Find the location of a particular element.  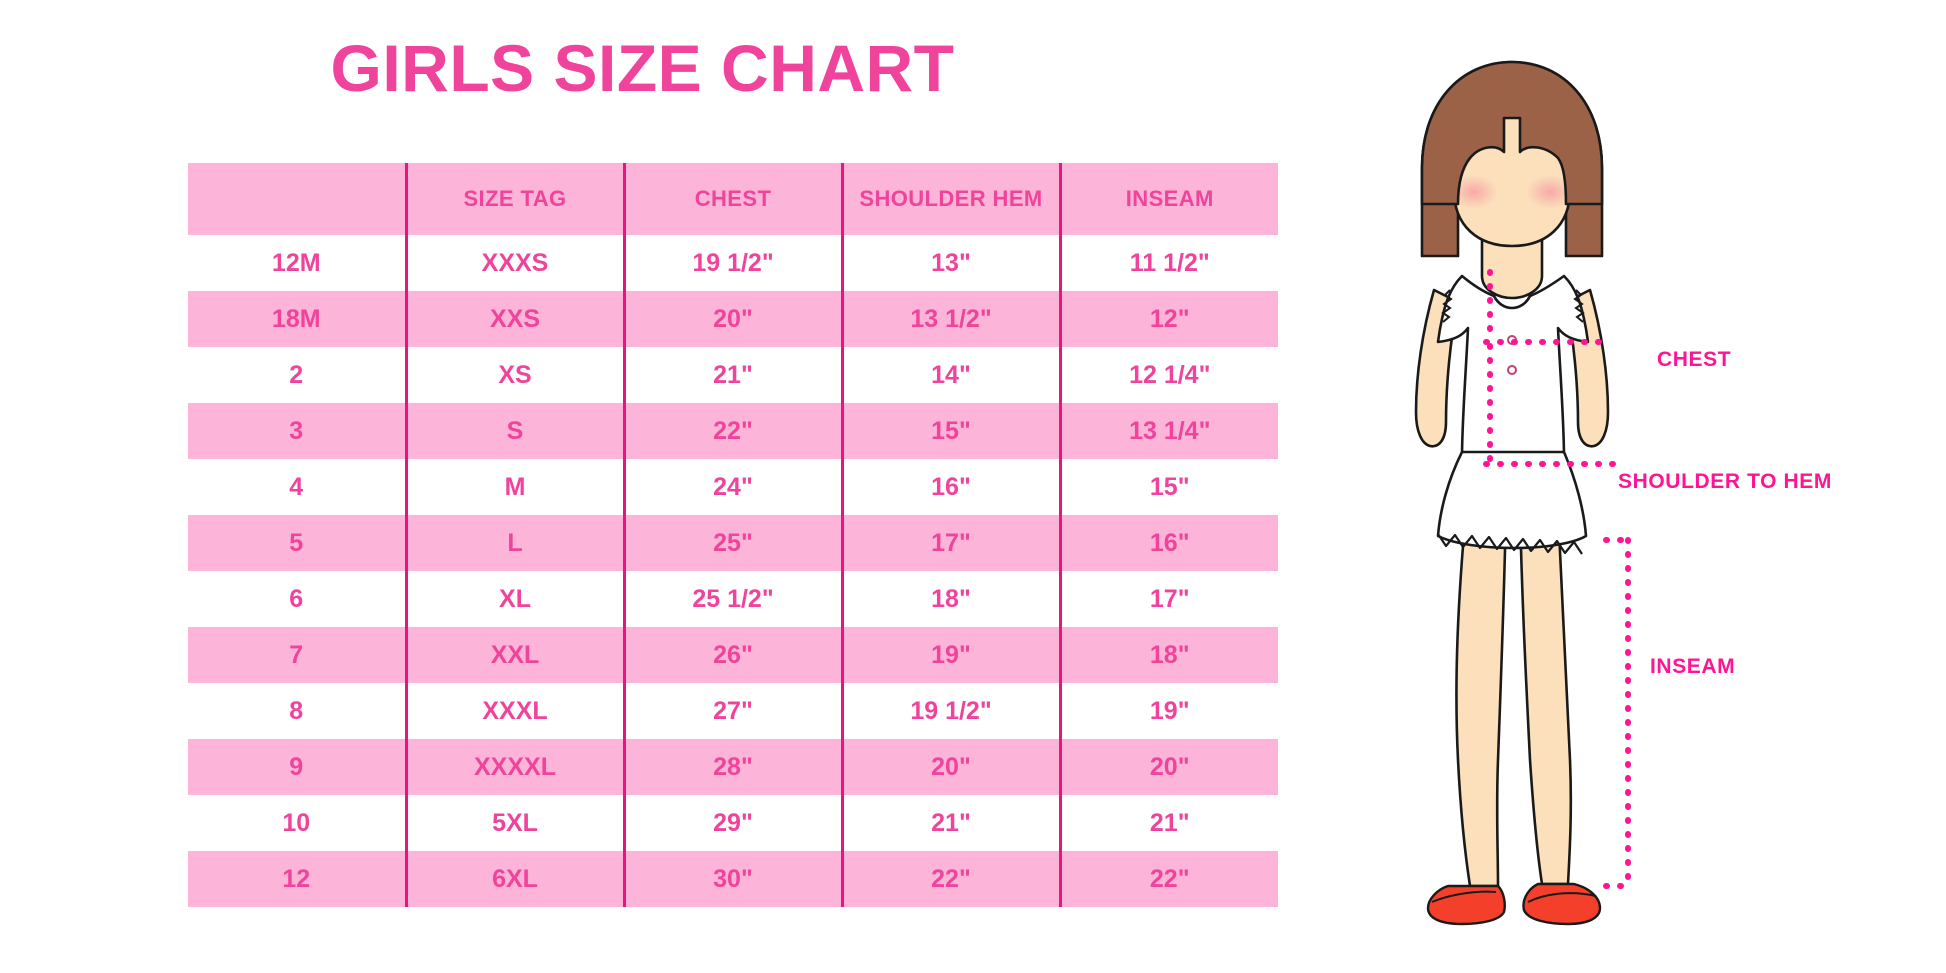

table-row: 12 6XL 30" 22" 22" is located at coordinates (733, 879).